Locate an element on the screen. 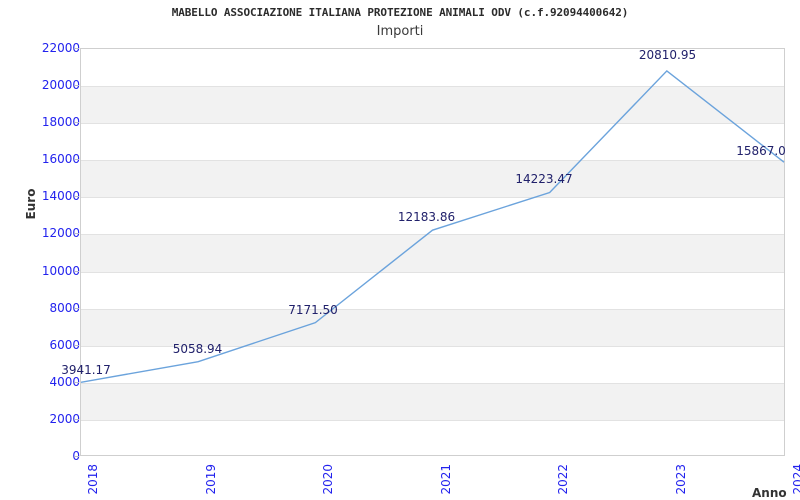 The height and width of the screenshot is (500, 800). y-tick-label: 18000 is located at coordinates (60, 122).